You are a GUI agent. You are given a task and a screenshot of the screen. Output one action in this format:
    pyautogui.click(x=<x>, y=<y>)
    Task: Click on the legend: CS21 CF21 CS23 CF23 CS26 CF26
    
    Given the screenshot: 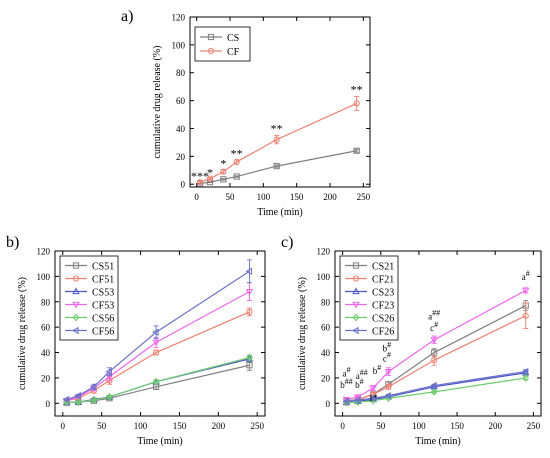 What is the action you would take?
    pyautogui.click(x=369, y=298)
    